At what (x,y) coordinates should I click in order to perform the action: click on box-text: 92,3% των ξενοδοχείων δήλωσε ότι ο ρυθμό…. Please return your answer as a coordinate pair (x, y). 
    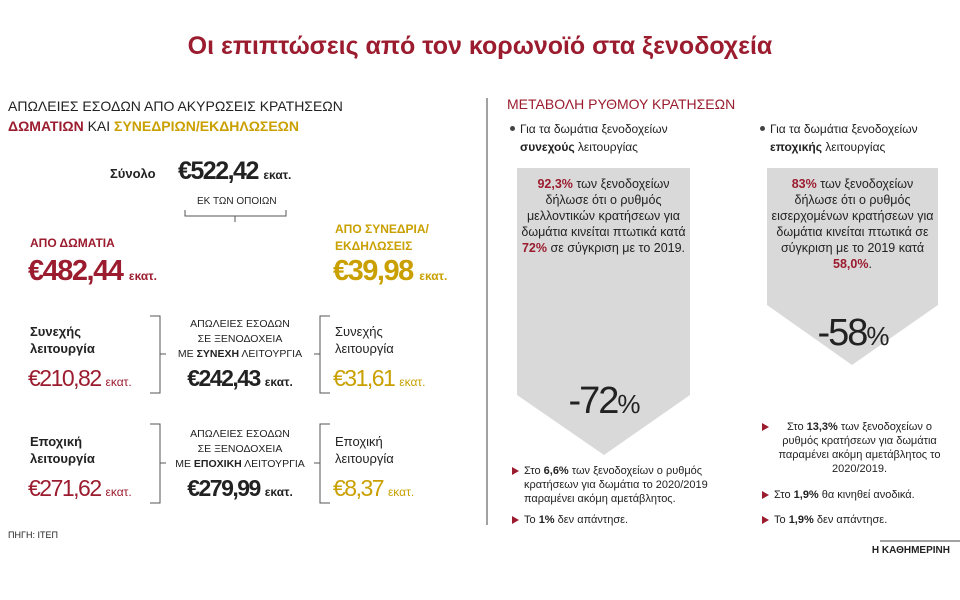
    Looking at the image, I should click on (603, 216).